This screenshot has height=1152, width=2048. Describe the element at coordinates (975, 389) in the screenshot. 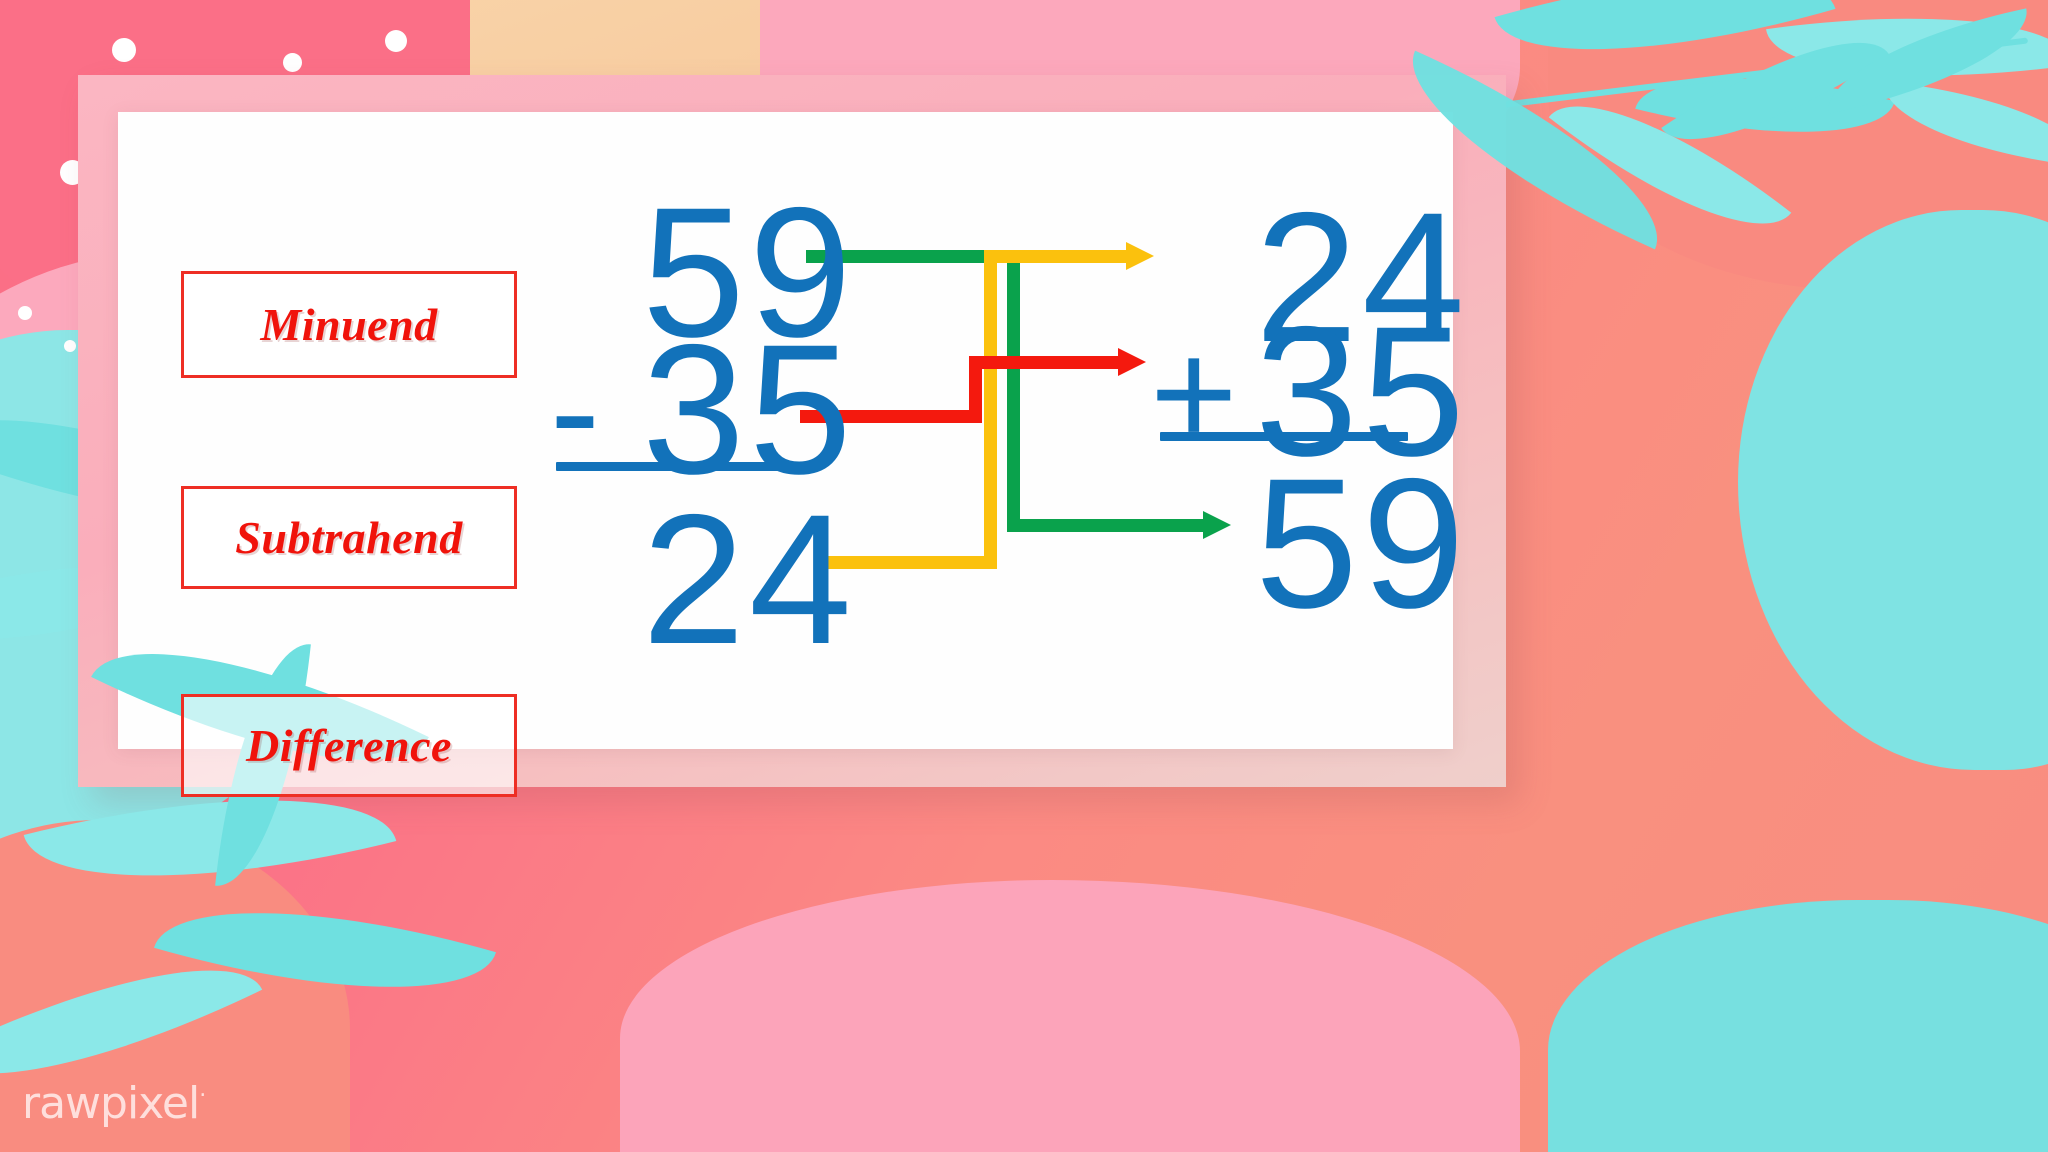

I see `red-connector-segment-vertical` at that location.